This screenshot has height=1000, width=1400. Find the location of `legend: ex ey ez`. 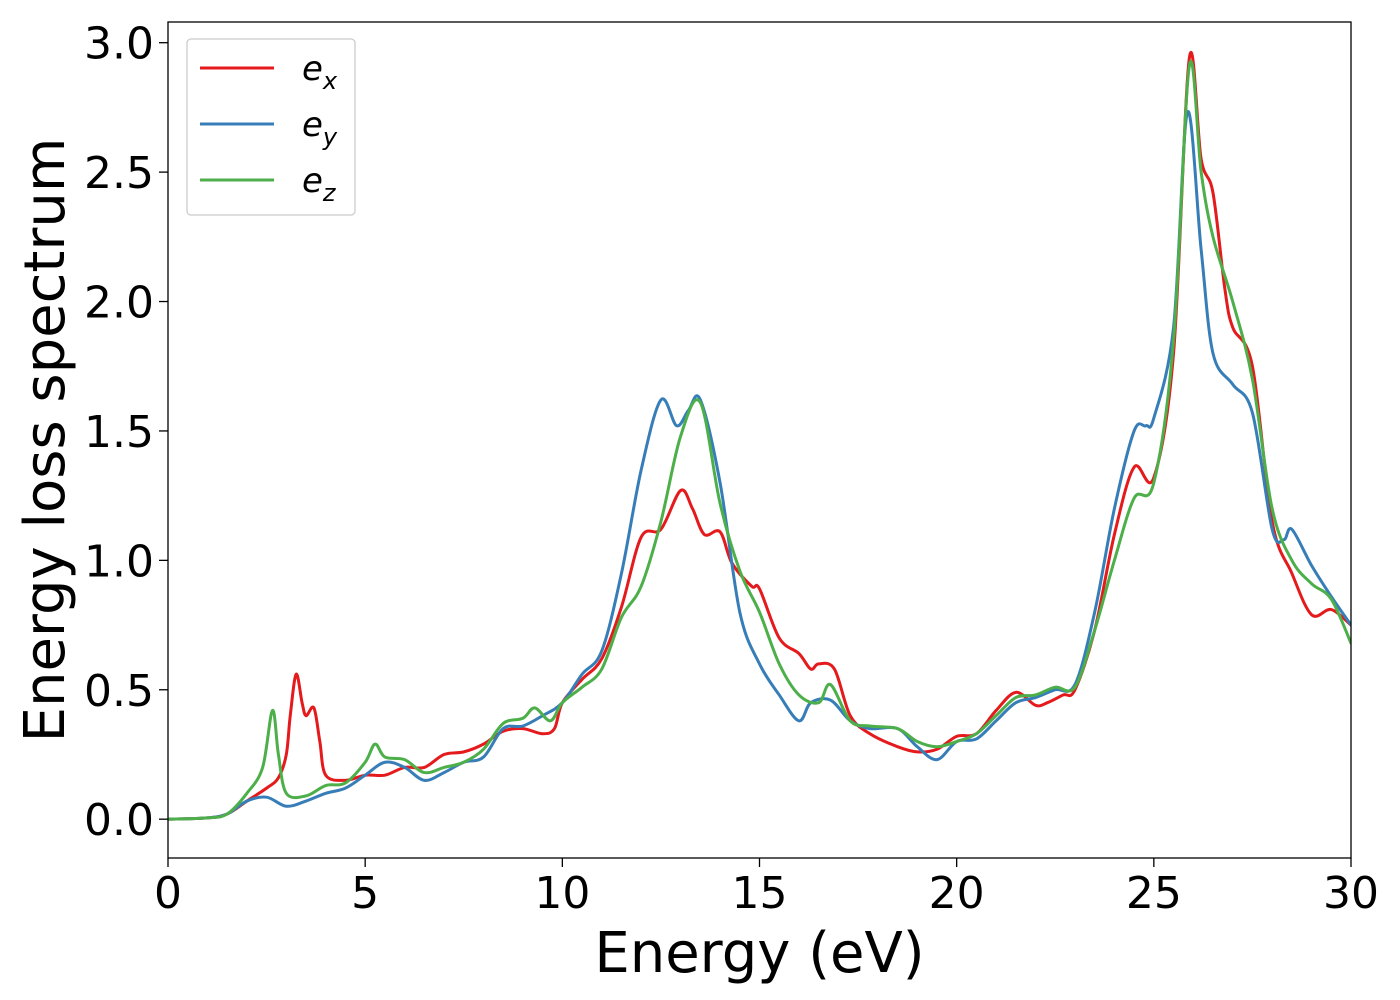

legend: ex ey ez is located at coordinates (271, 127).